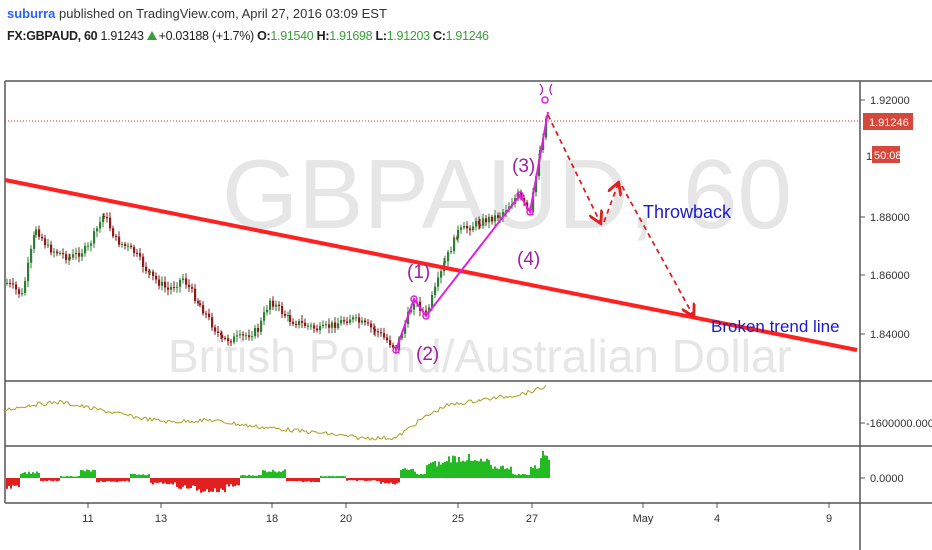 Image resolution: width=932 pixels, height=550 pixels. I want to click on price-axis: 1.92000 1 1.88000 1.86000 1.84000, so click(885, 218).